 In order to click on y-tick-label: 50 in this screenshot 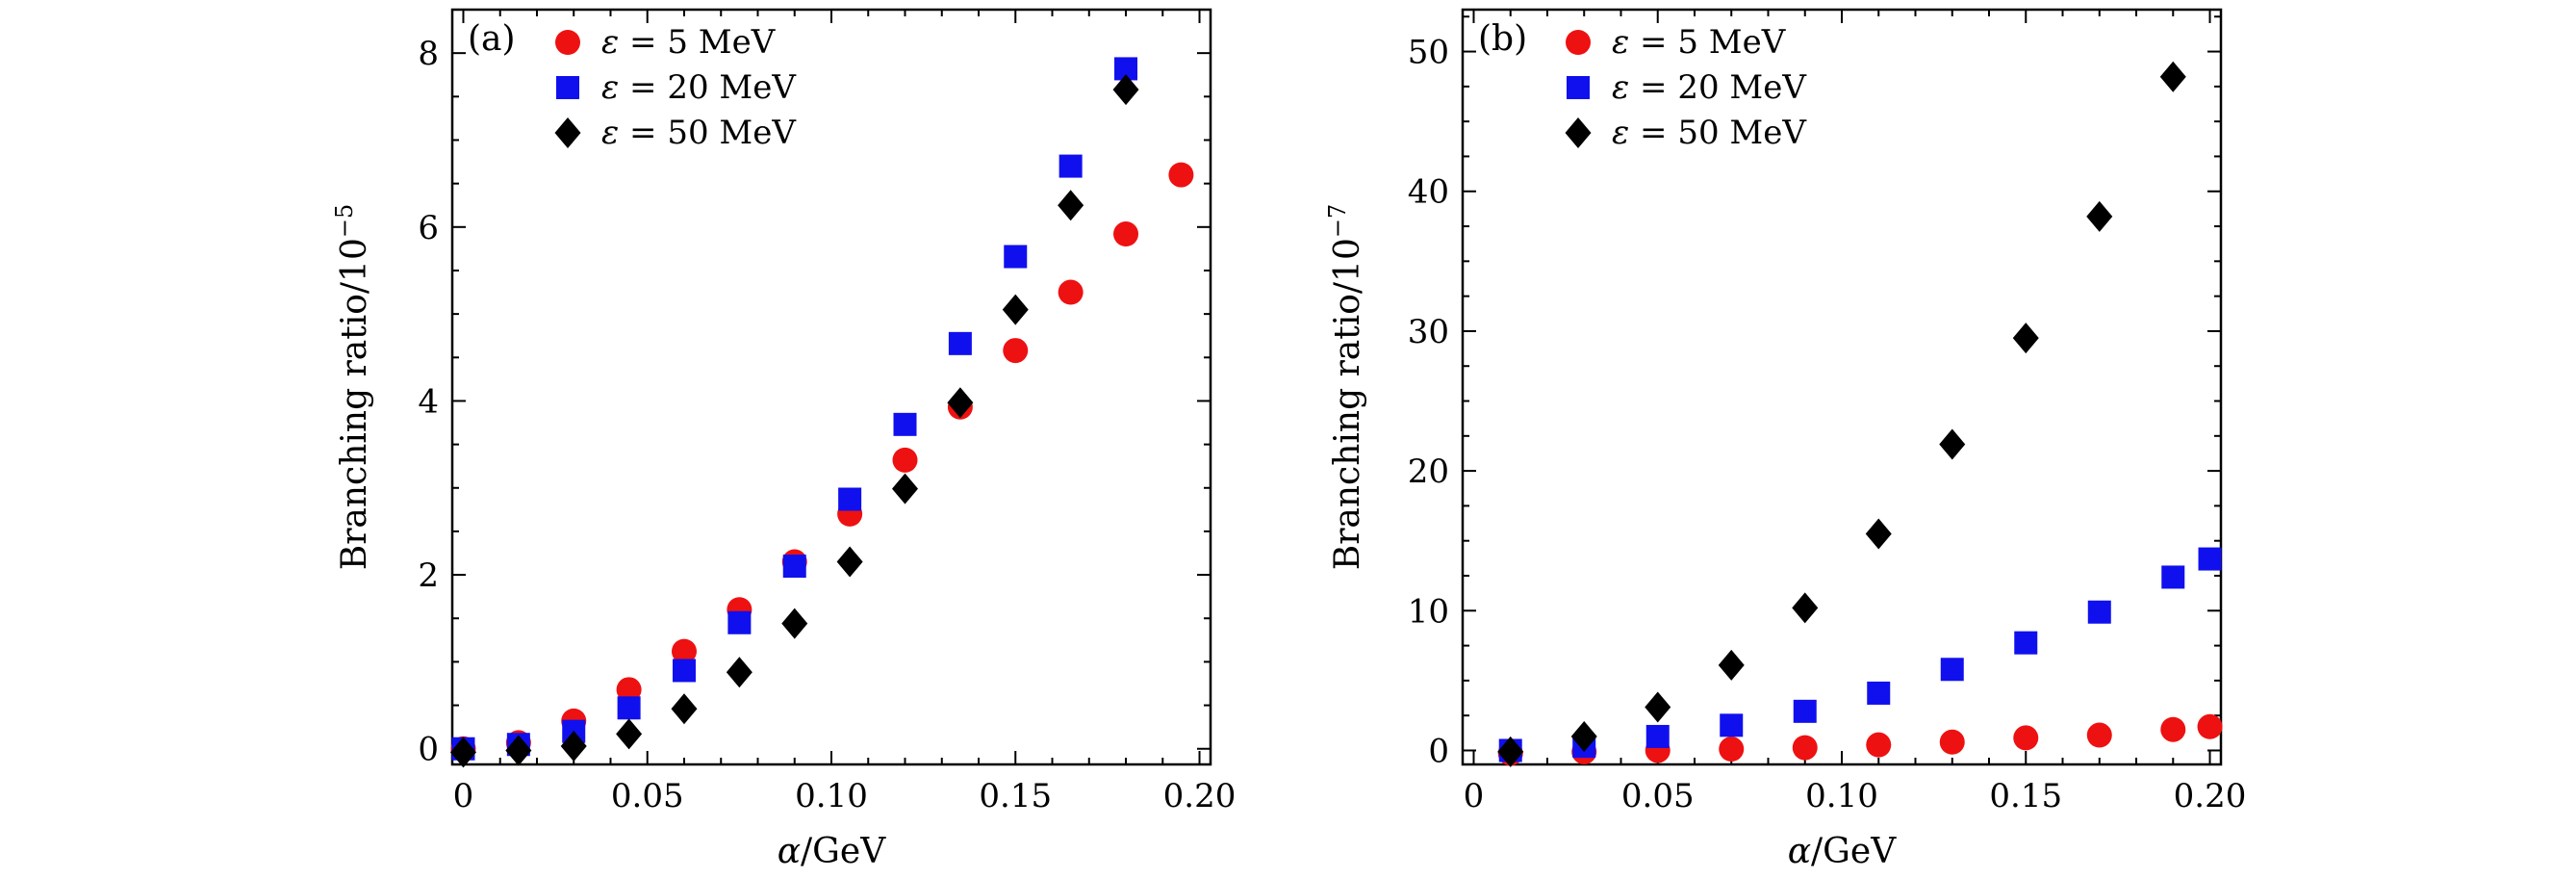, I will do `click(1428, 53)`.